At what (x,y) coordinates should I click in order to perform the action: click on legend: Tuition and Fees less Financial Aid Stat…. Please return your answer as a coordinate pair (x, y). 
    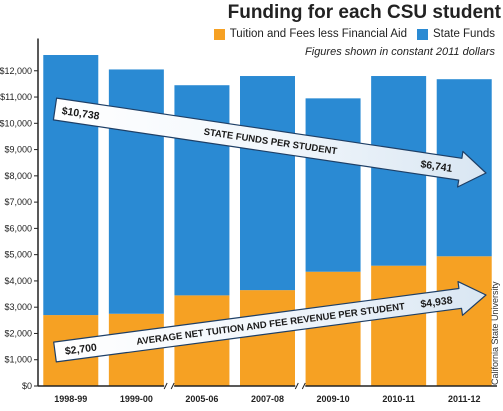
    Looking at the image, I should click on (349, 34).